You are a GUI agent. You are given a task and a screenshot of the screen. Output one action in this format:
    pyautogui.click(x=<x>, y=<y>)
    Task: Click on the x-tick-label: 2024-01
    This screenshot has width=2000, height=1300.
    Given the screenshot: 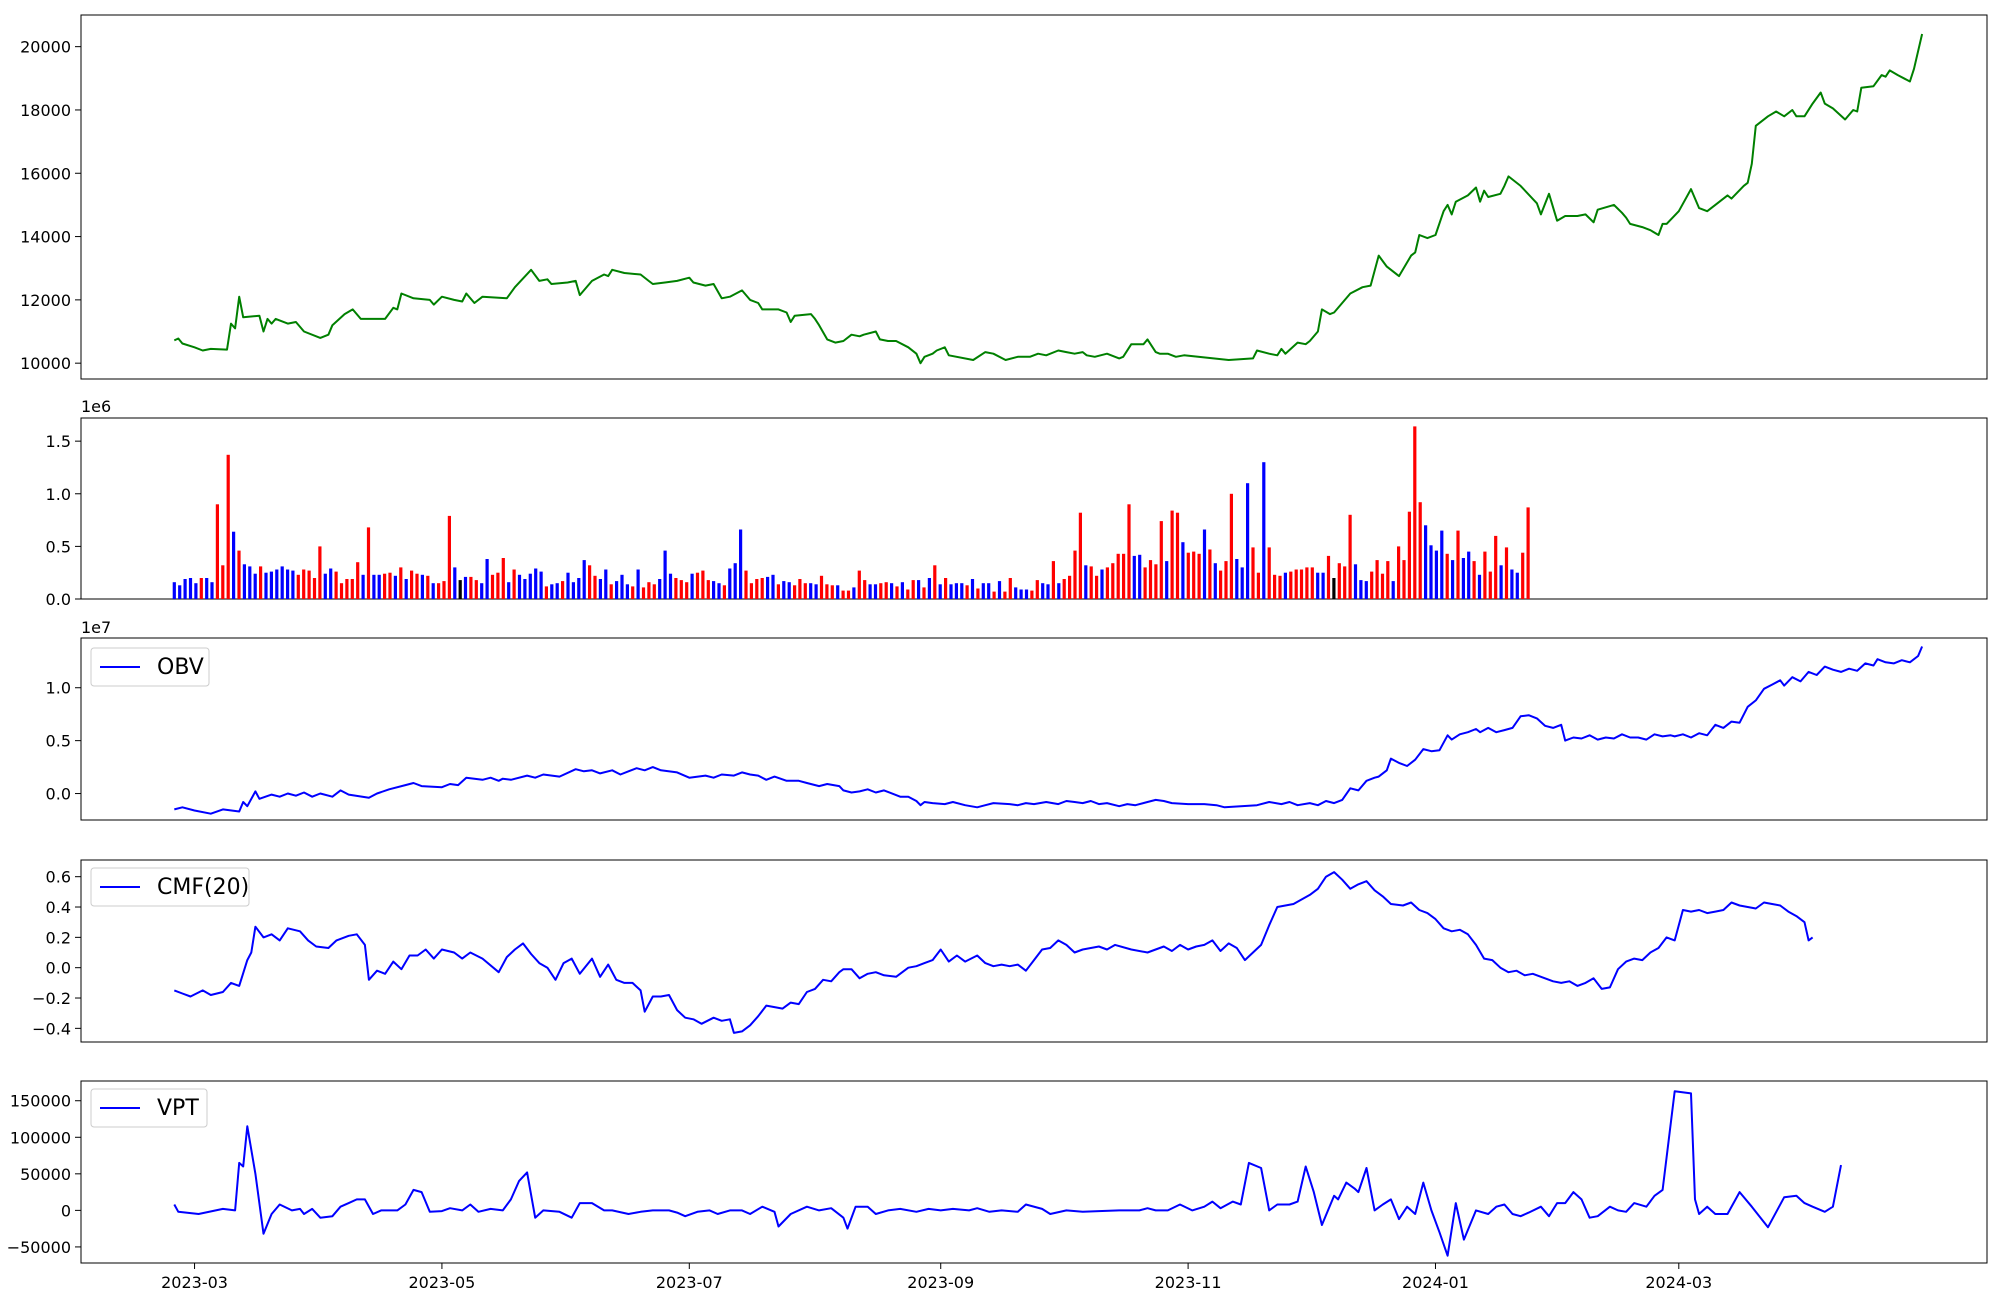 What is the action you would take?
    pyautogui.click(x=1435, y=1282)
    